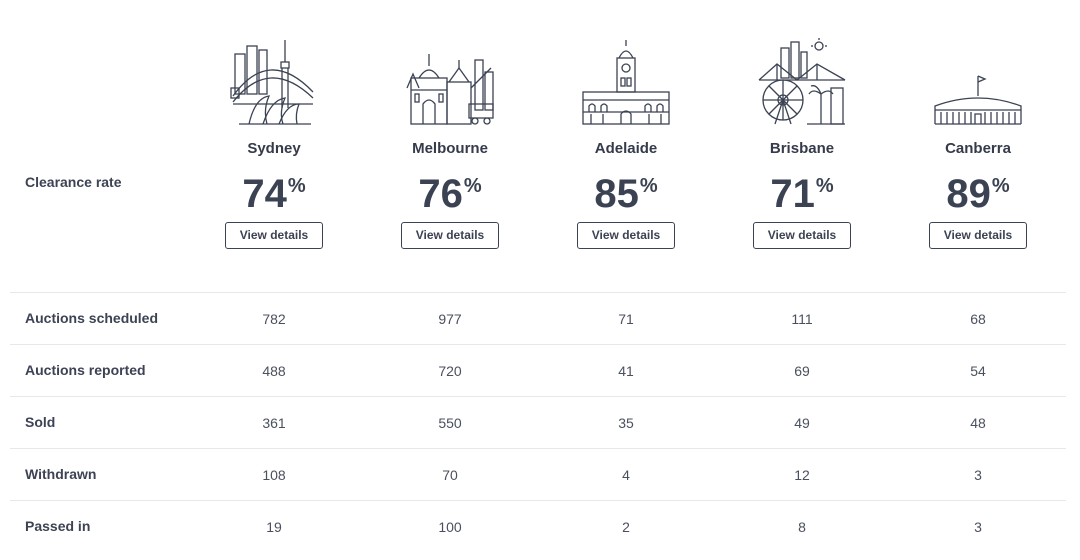 This screenshot has width=1080, height=560. I want to click on rate-number: 74, so click(264, 194).